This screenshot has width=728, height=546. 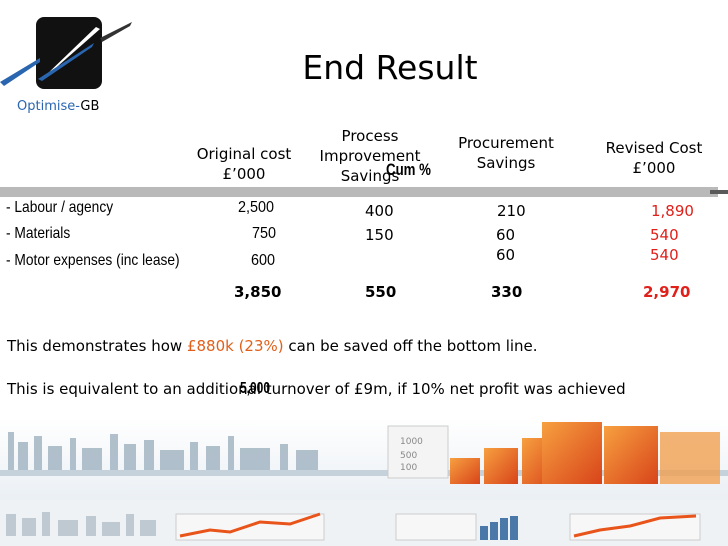 What do you see at coordinates (667, 292) in the screenshot?
I see `total-revised: 2,970` at bounding box center [667, 292].